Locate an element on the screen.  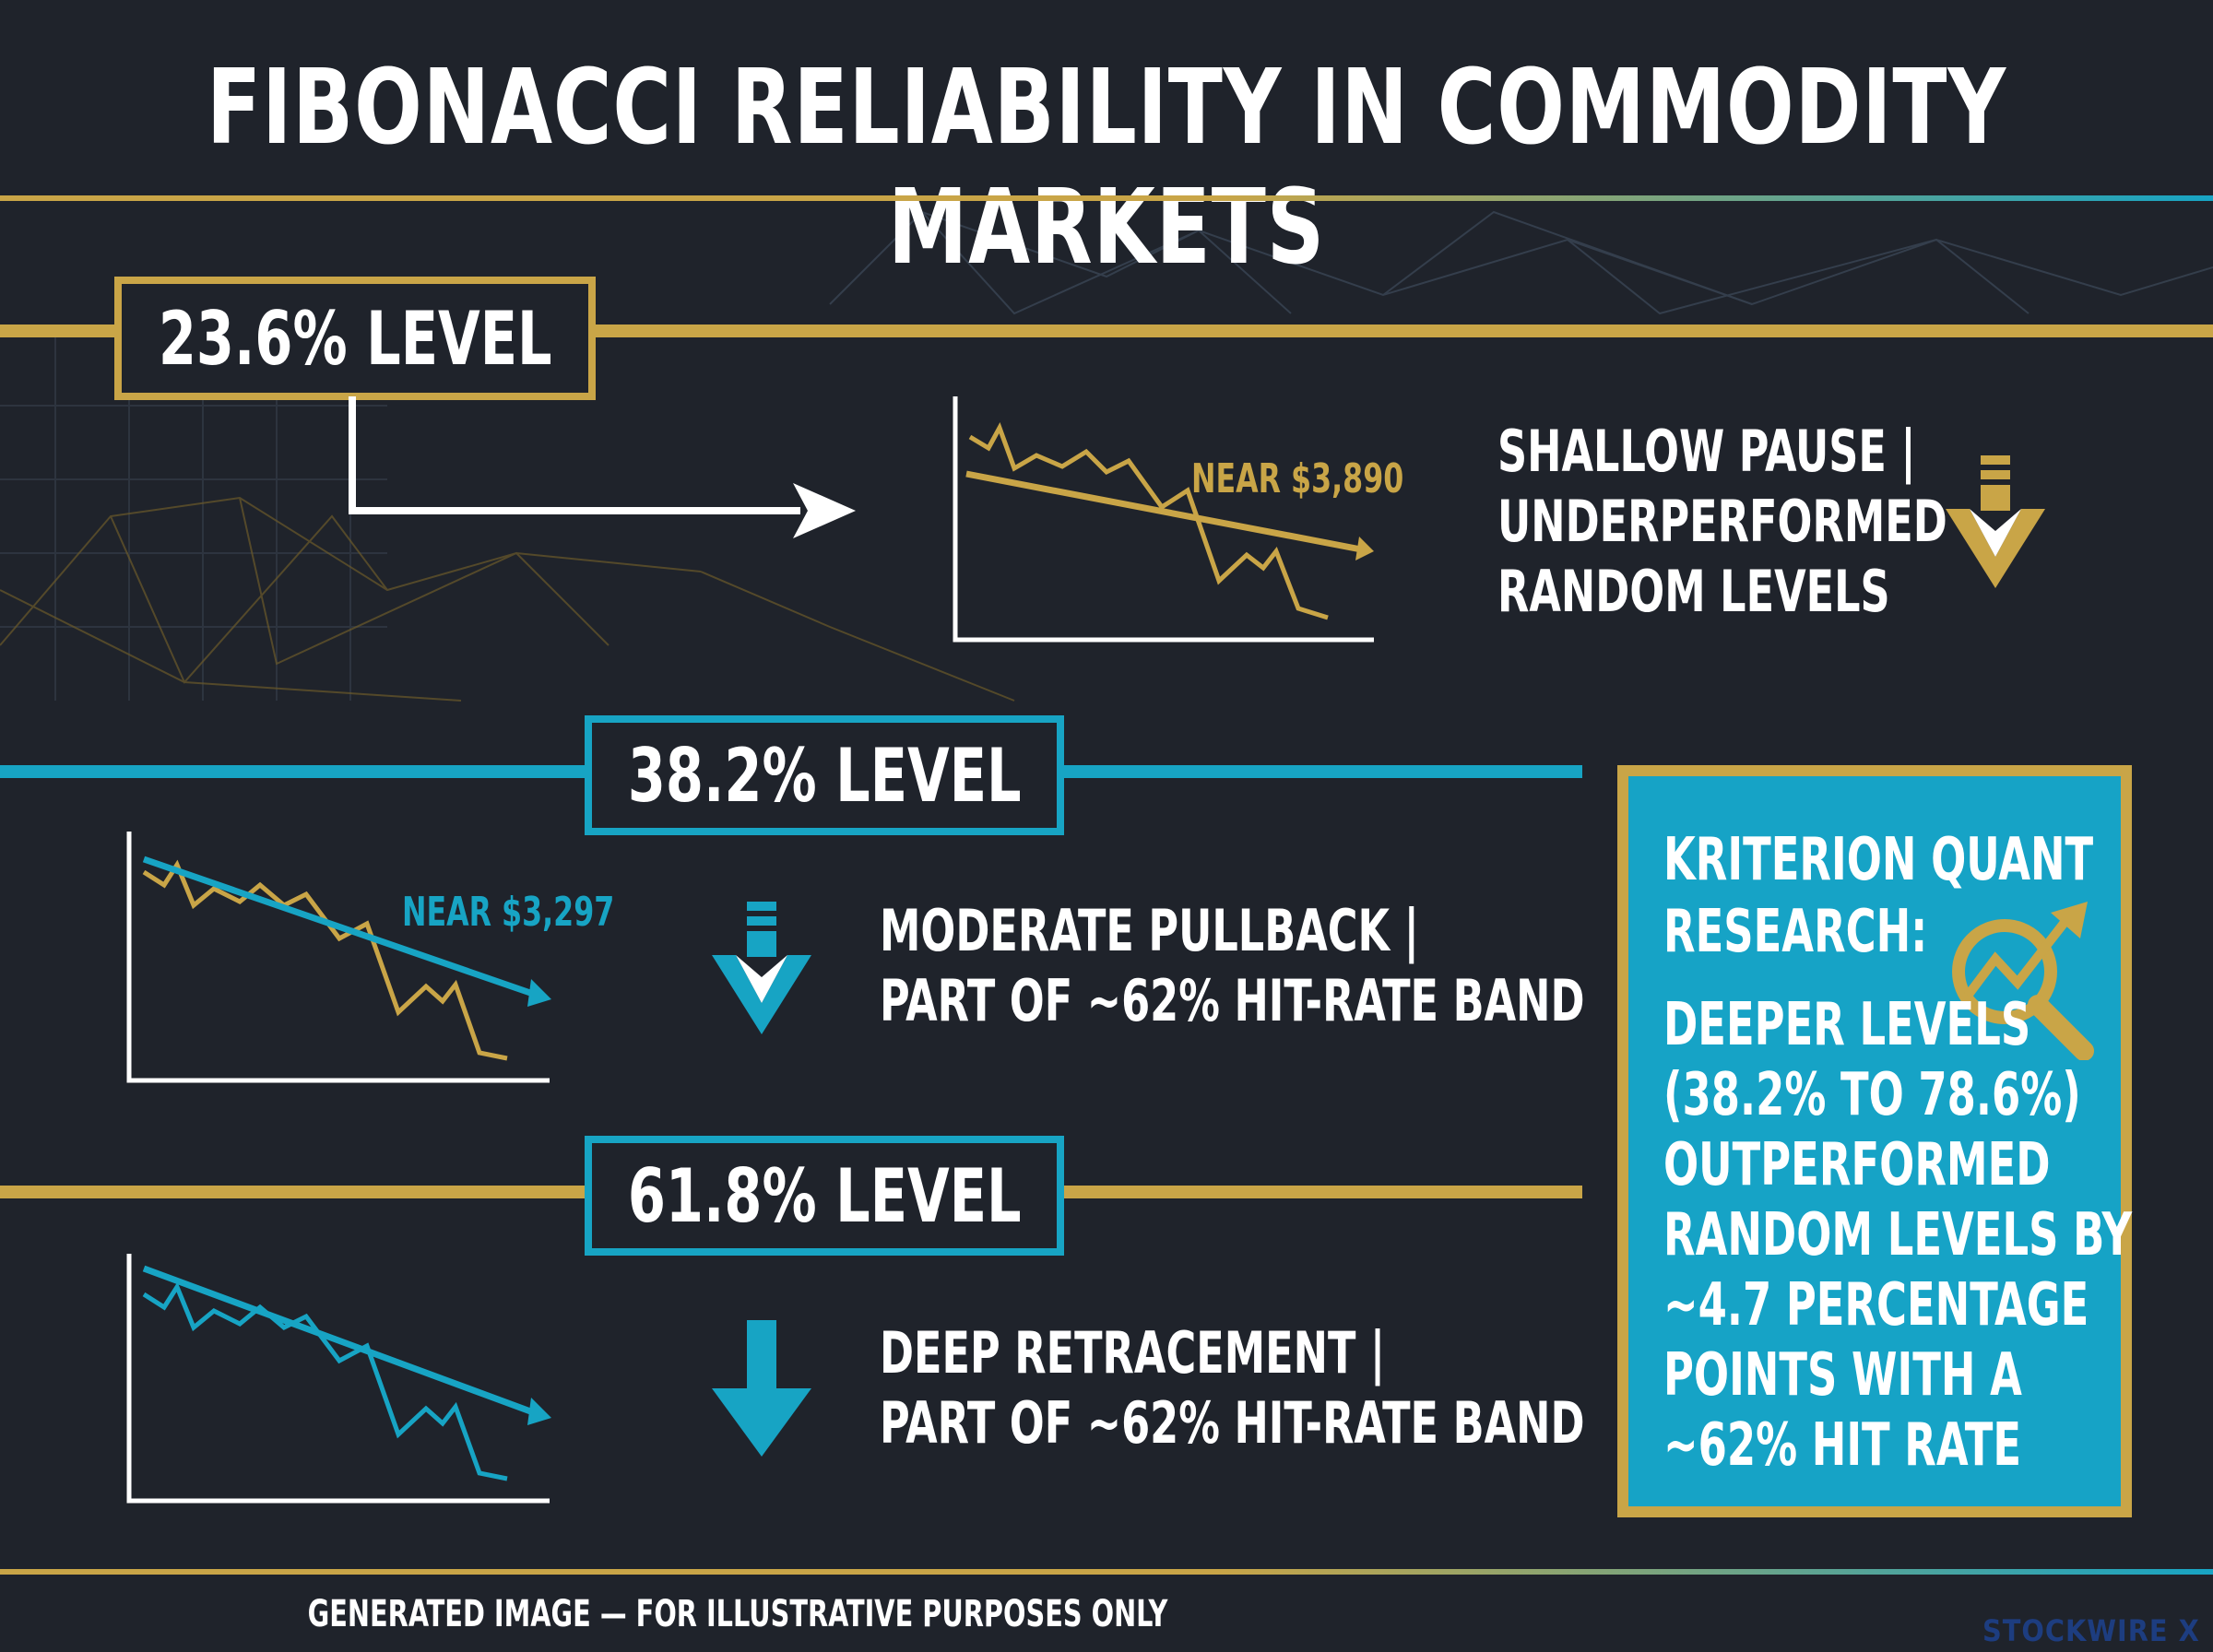
level-38-near-label: NEAR $3,297 is located at coordinates (509, 912).